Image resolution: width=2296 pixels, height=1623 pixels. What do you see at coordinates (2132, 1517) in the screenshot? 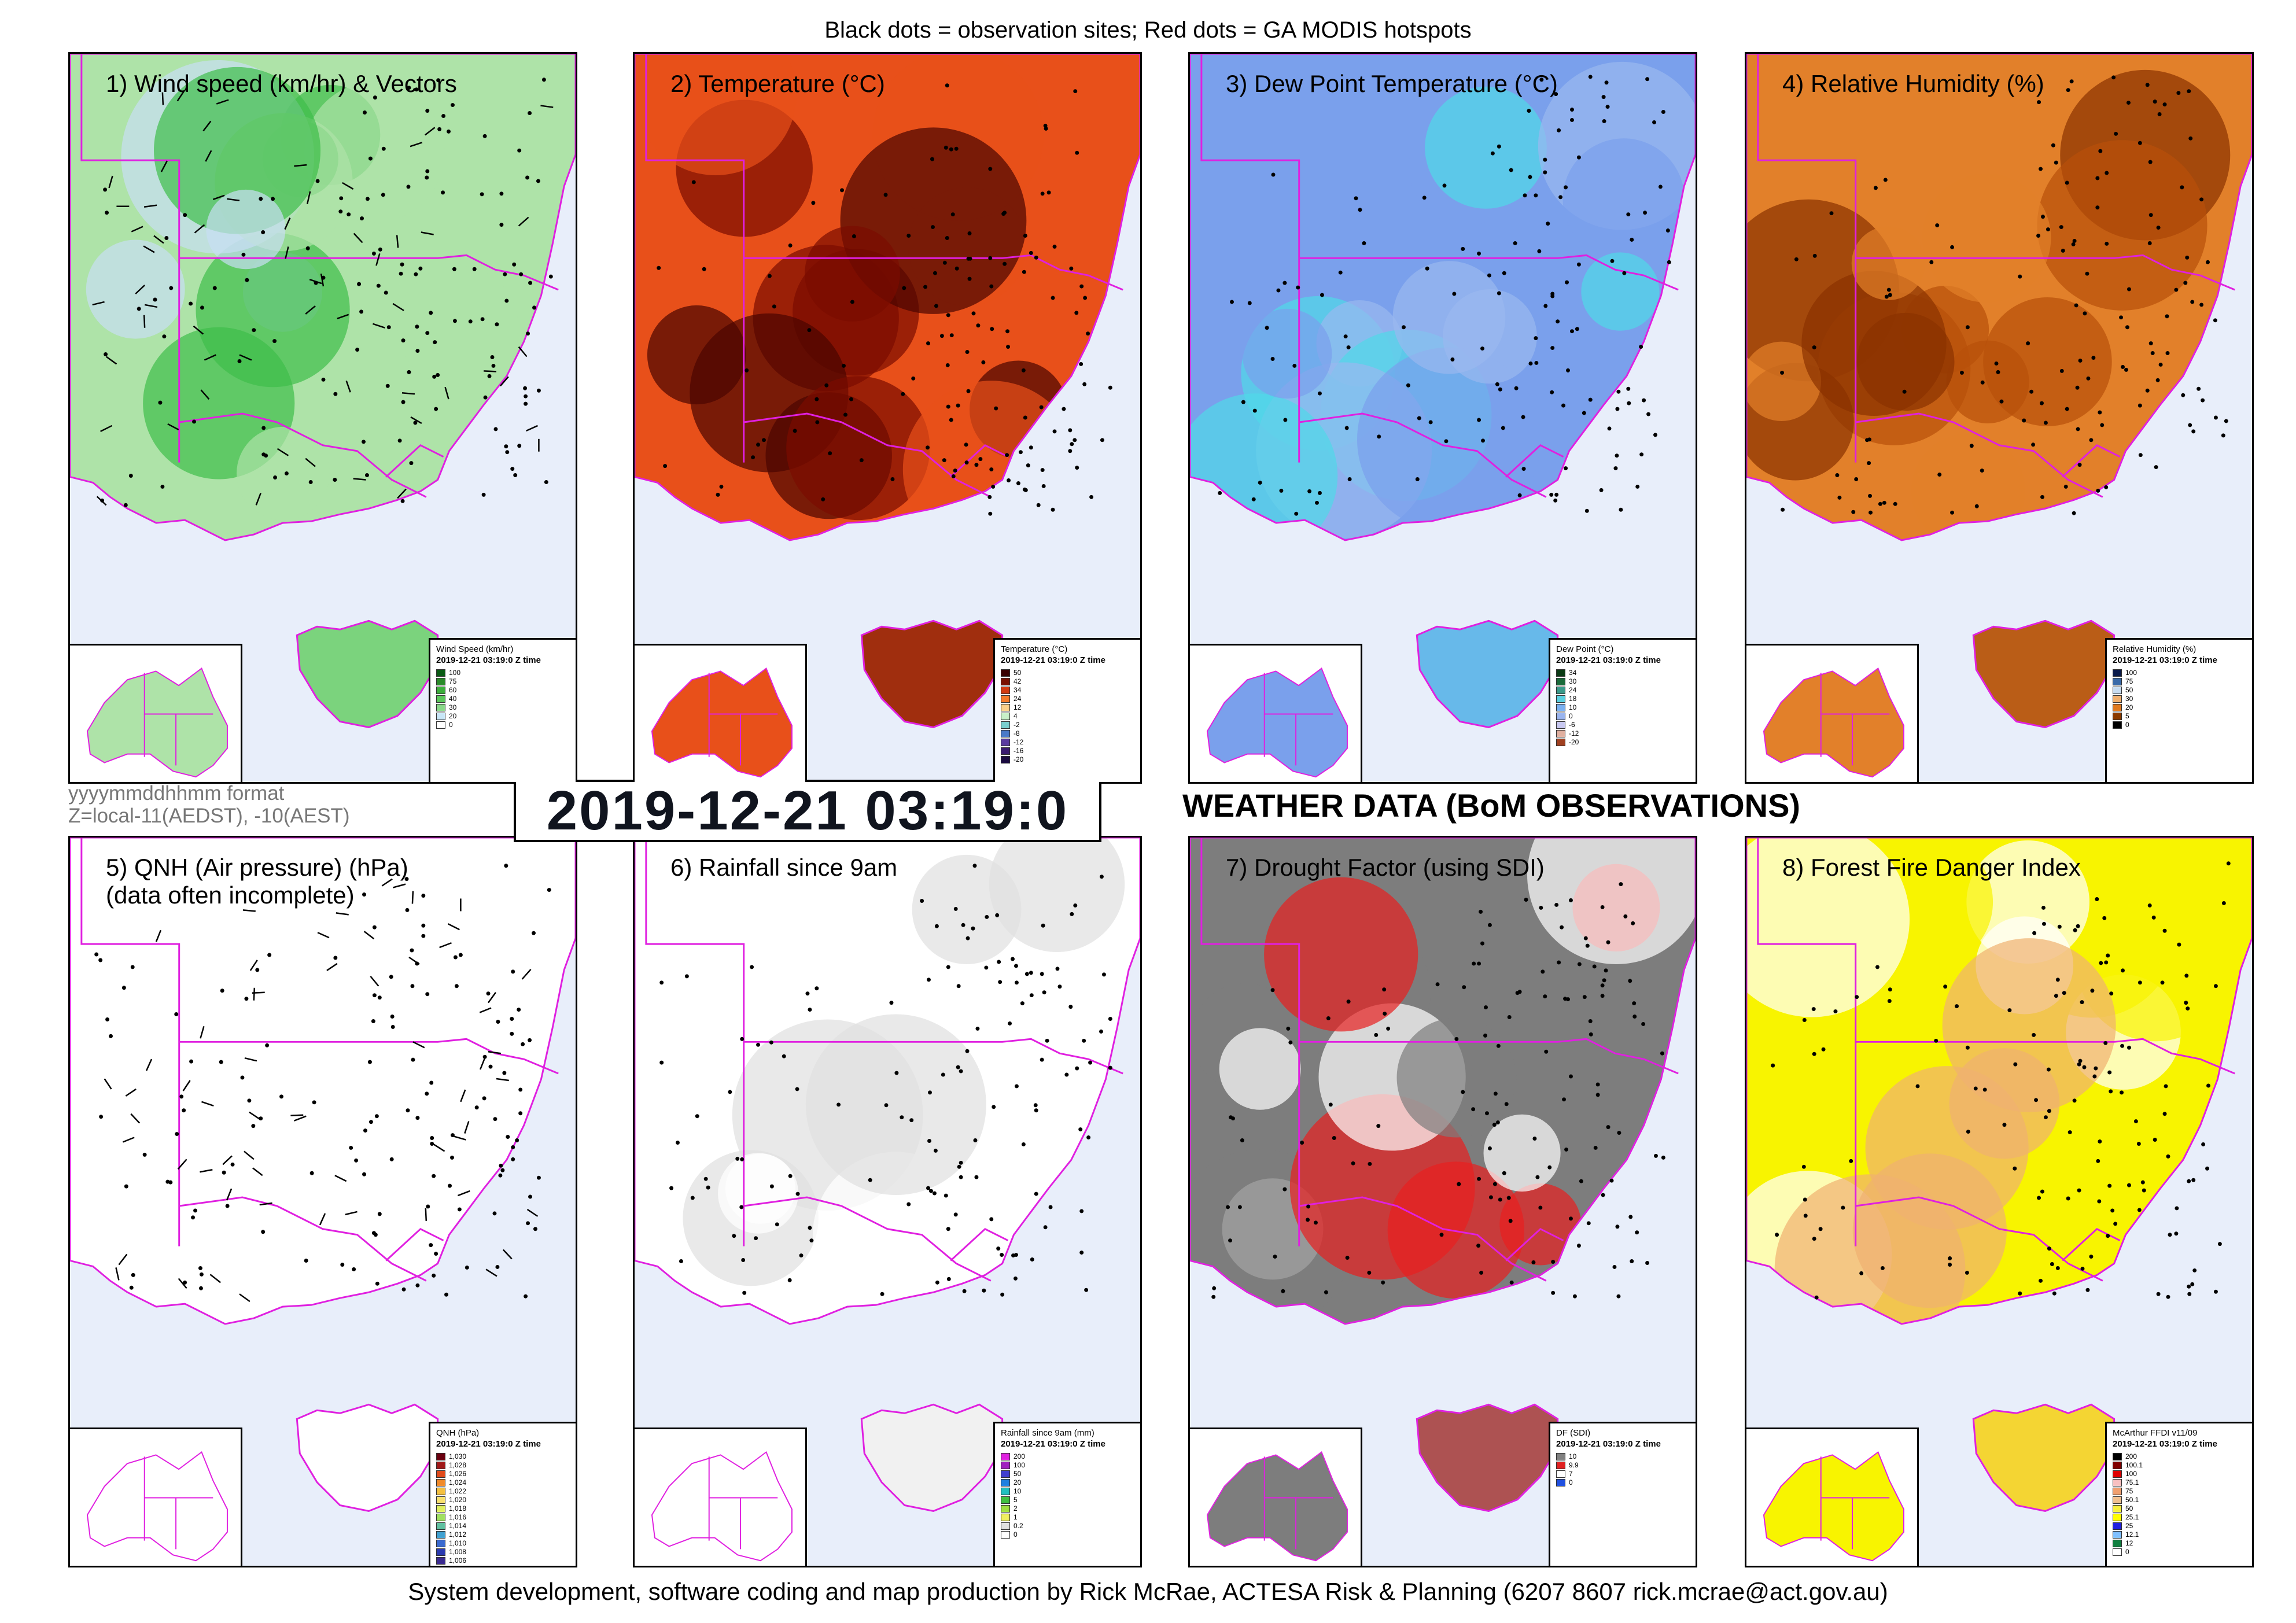
I see `legend-label: 25.1` at bounding box center [2132, 1517].